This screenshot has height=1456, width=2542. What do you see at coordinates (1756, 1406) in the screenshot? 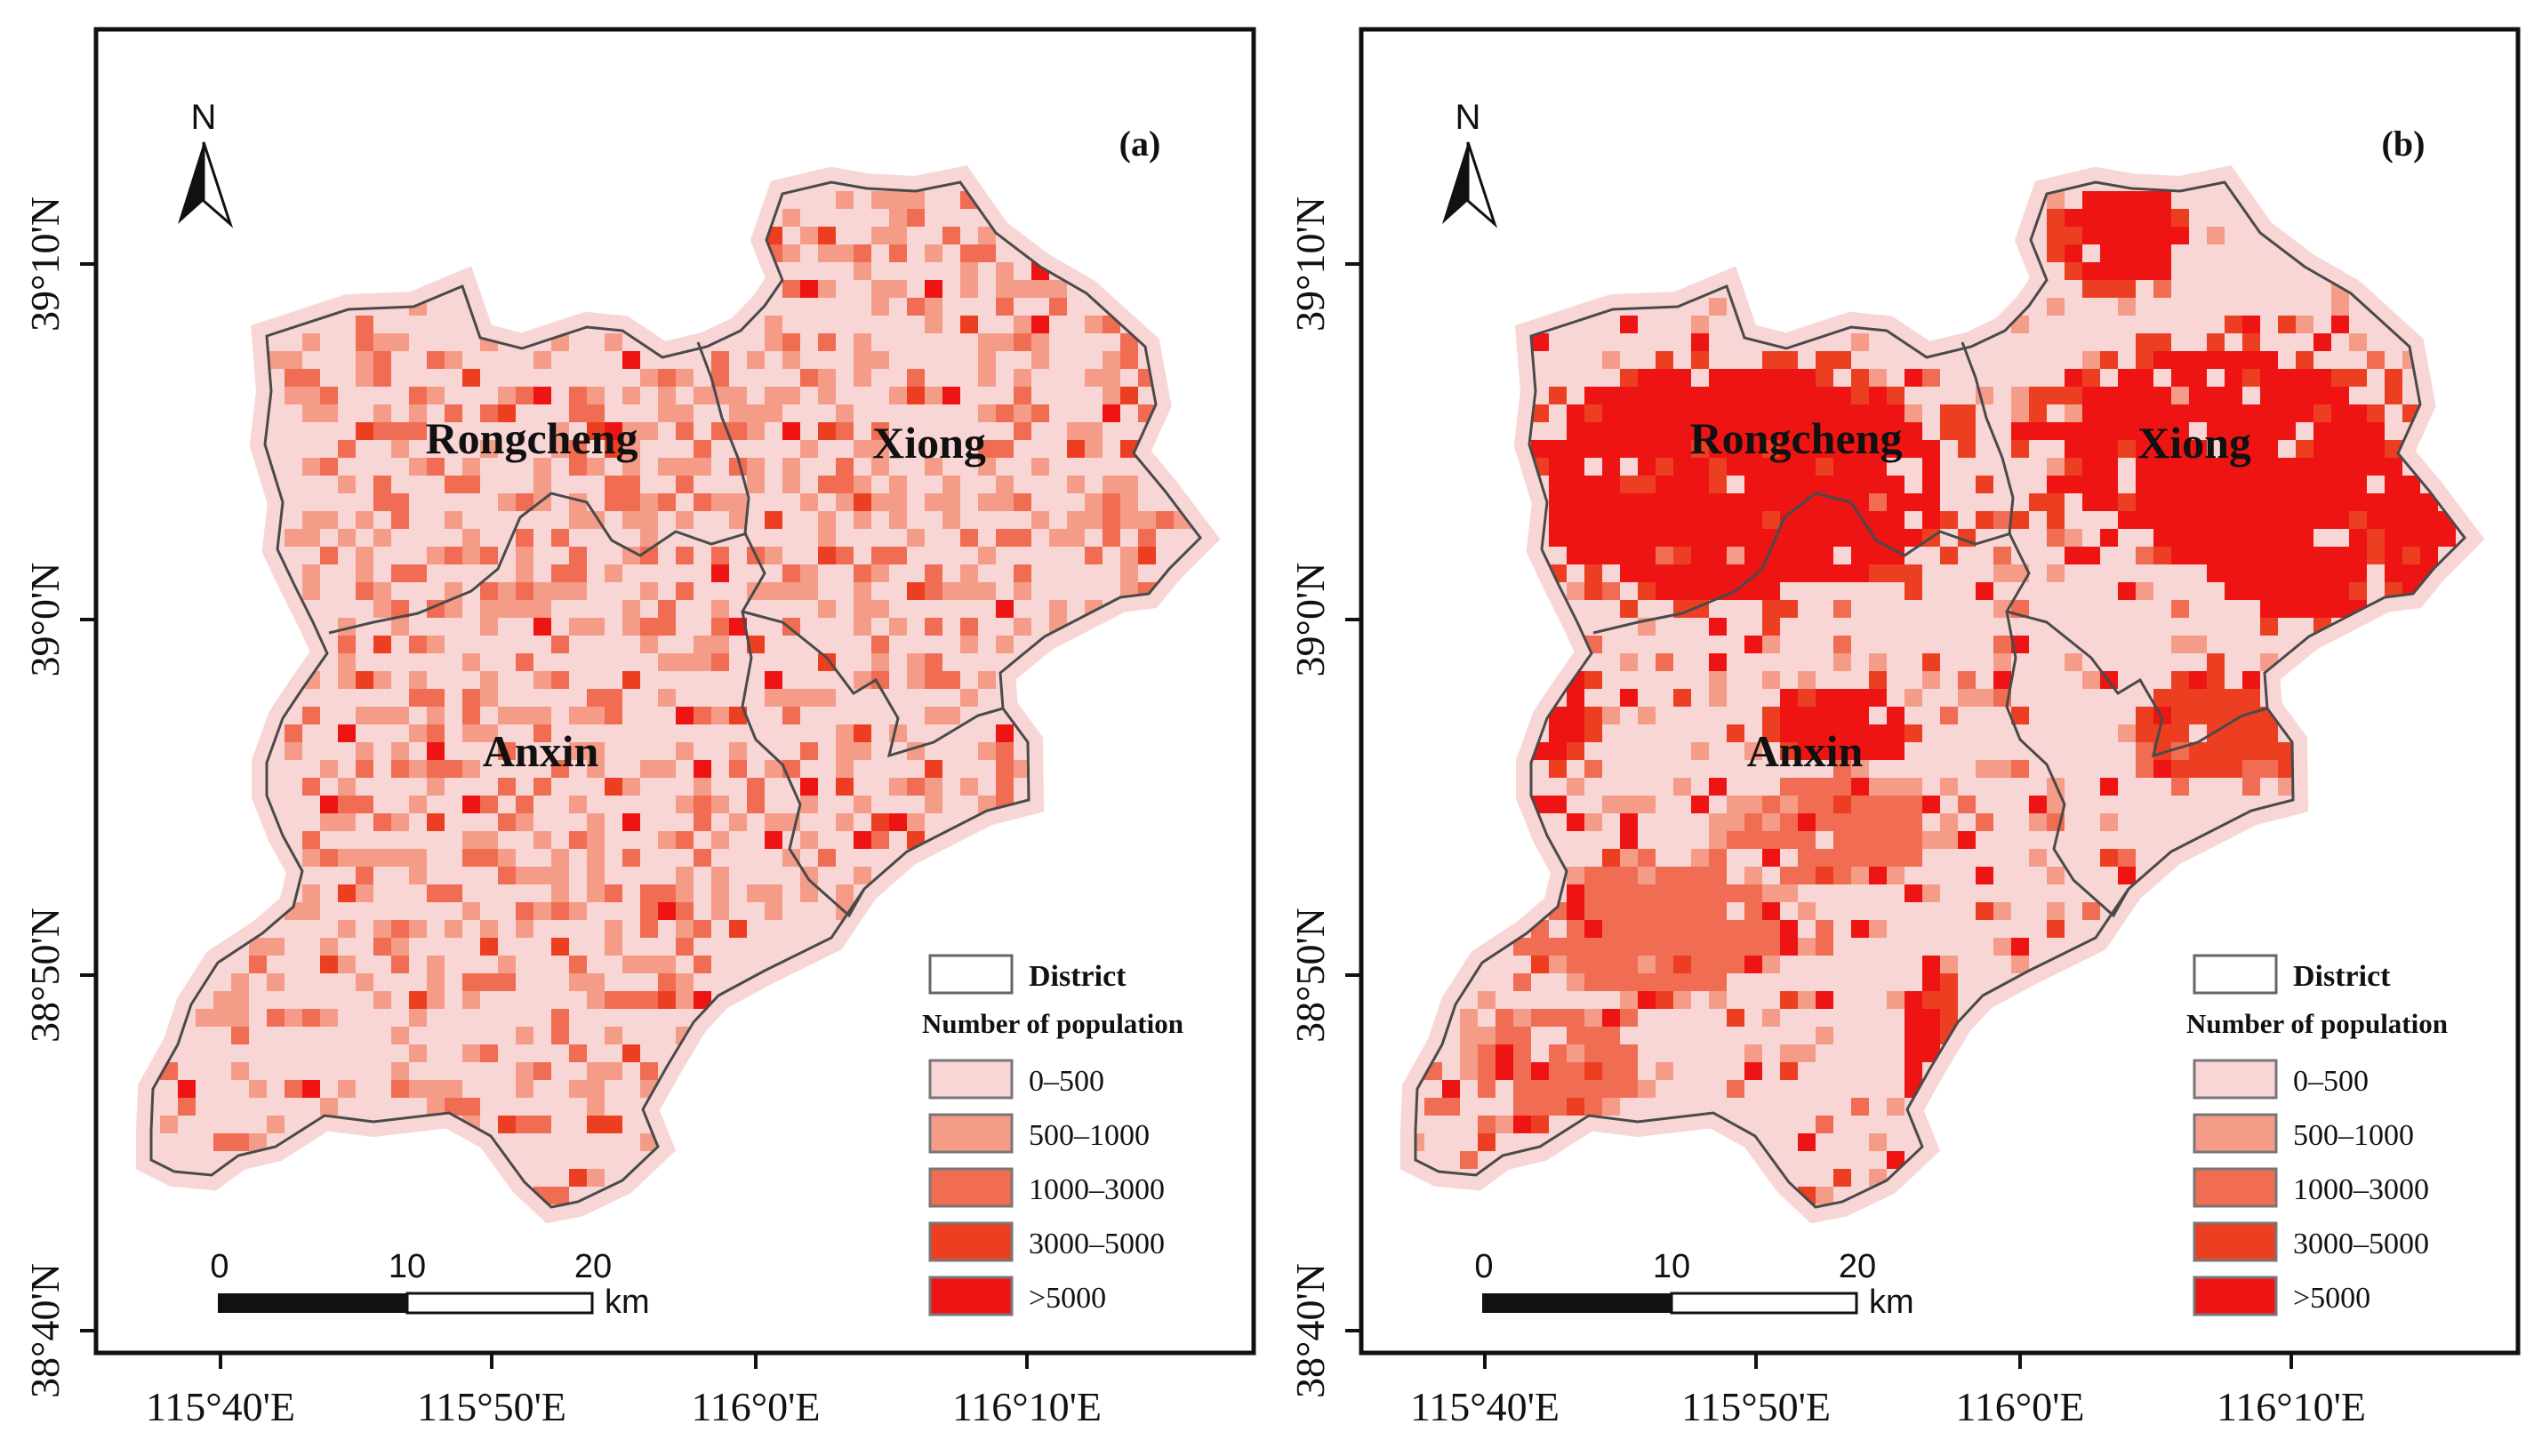
I see `x-tick-label: 115°50'E` at bounding box center [1756, 1406].